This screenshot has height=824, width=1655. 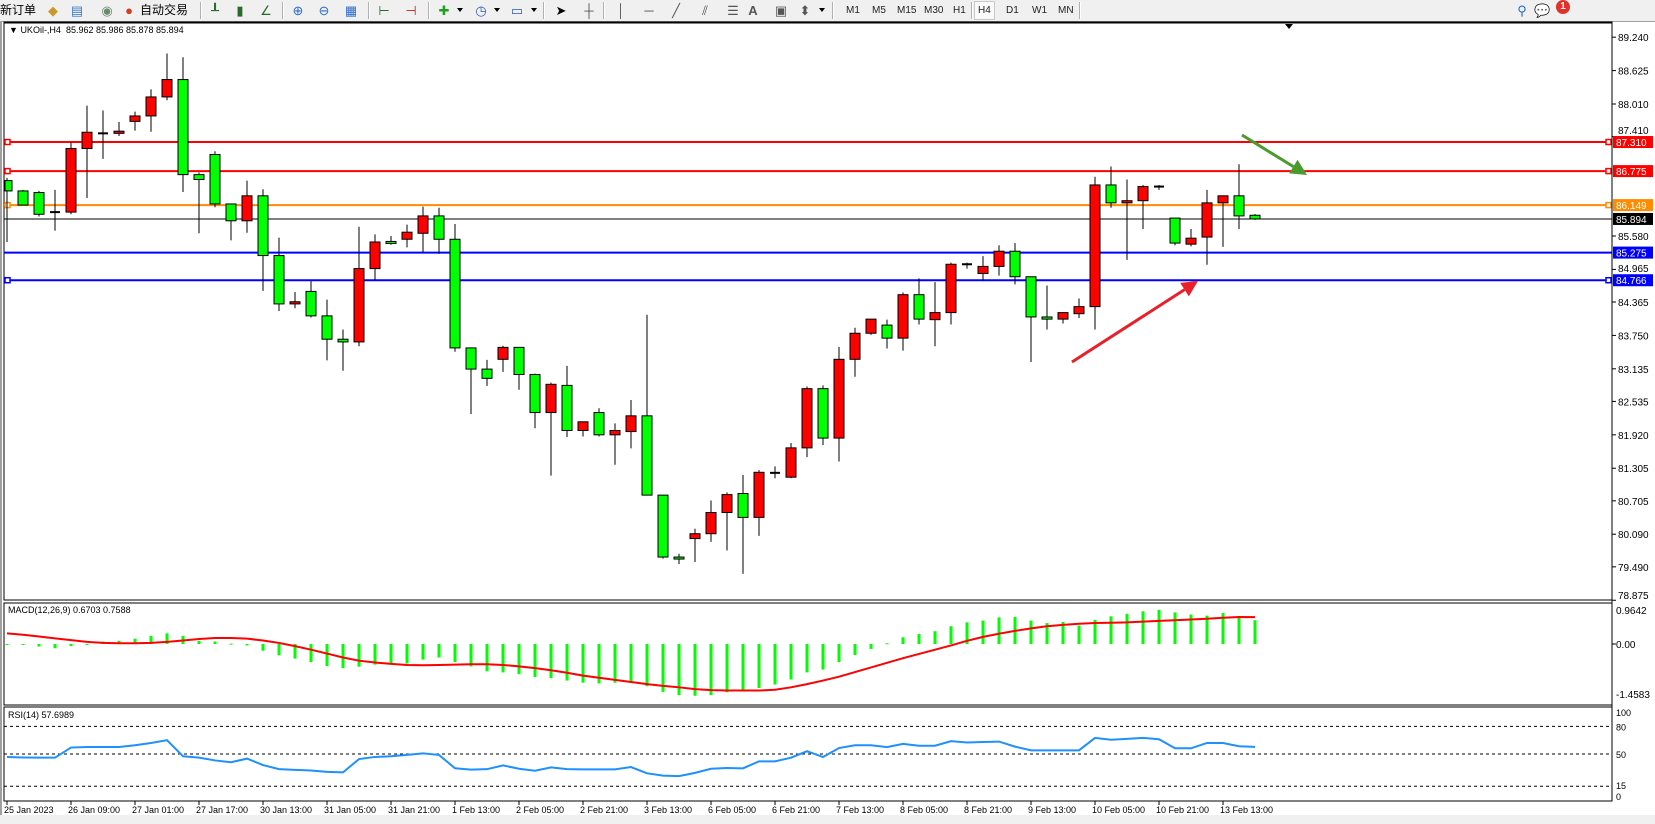 I want to click on market-watch-icon: ◆, so click(x=53, y=10).